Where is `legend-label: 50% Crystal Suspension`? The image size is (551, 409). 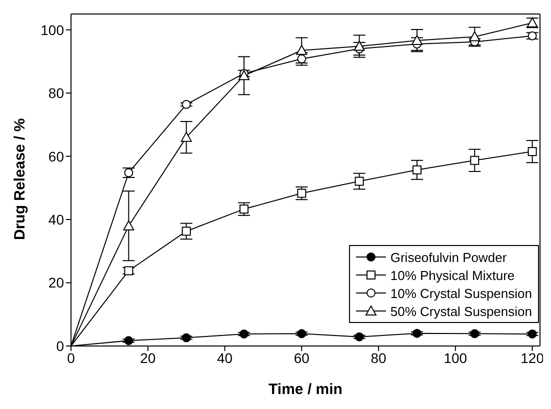
legend-label: 50% Crystal Suspension is located at coordinates (461, 311).